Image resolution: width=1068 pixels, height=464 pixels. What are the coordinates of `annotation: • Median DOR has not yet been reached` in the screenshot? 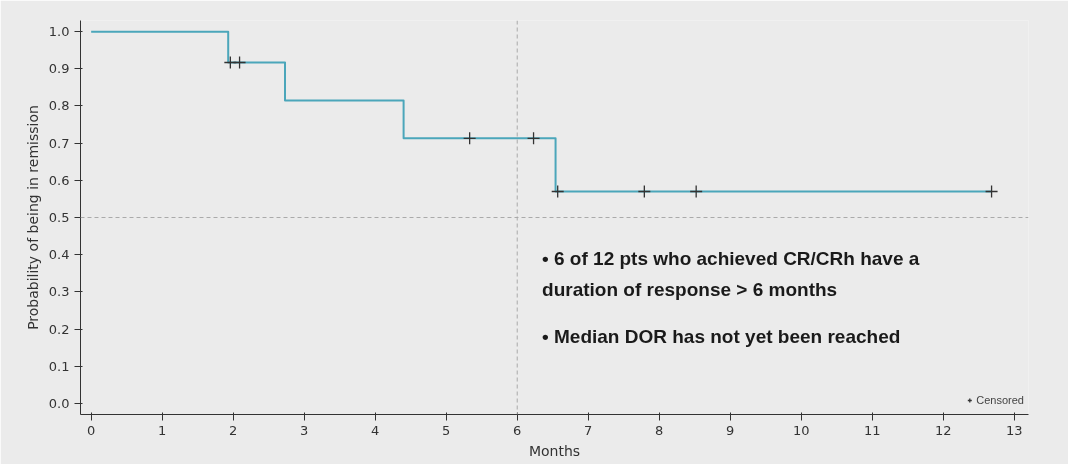 It's located at (721, 336).